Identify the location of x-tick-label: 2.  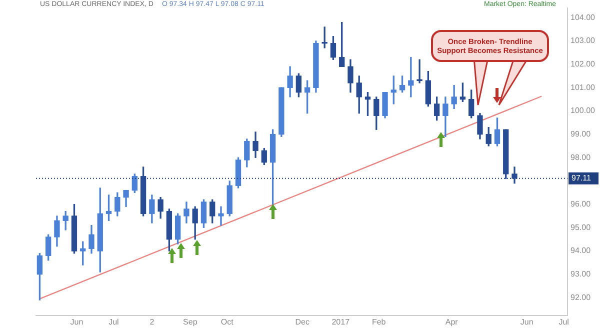
(152, 321).